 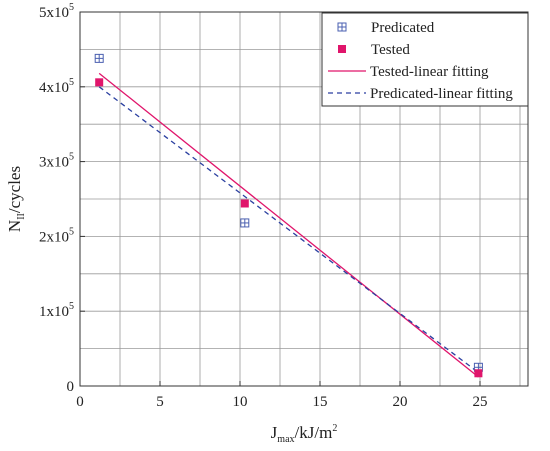 I want to click on x-axis-title-main: J, so click(x=274, y=432).